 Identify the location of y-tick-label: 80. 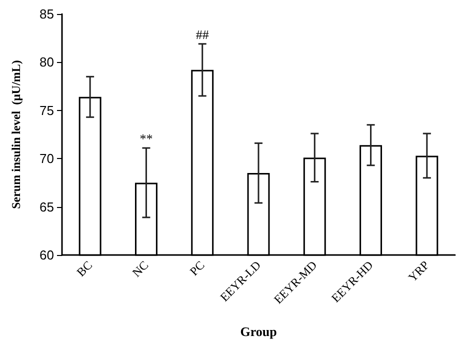
(47, 62).